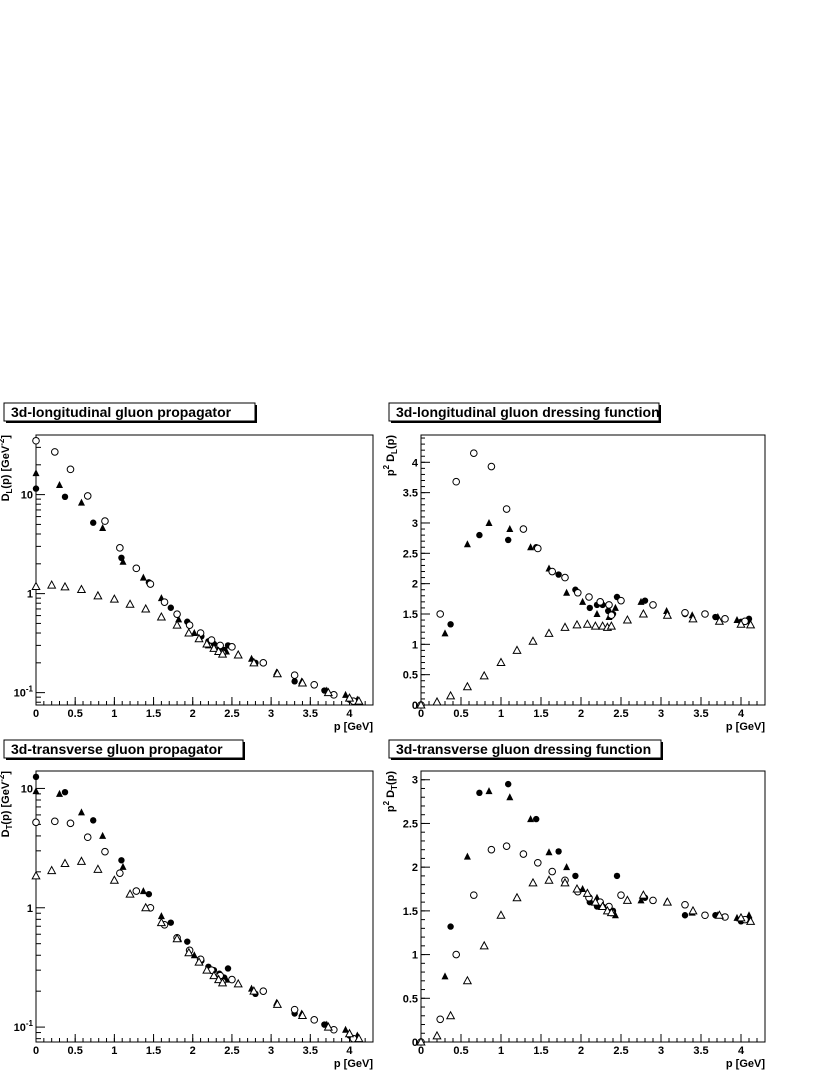 Image resolution: width=830 pixels, height=1075 pixels. I want to click on chart-title: 3d-transverse gluon dressing function, so click(523, 749).